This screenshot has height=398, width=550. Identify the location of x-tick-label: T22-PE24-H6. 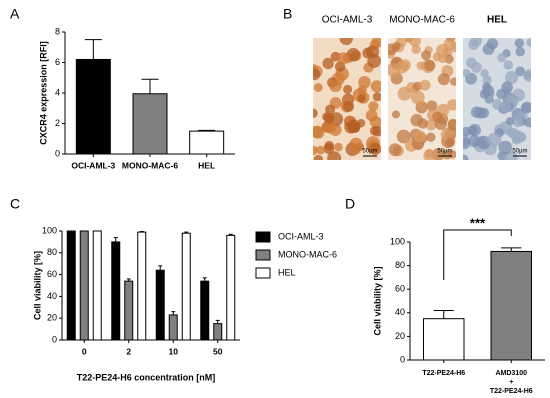
(511, 391).